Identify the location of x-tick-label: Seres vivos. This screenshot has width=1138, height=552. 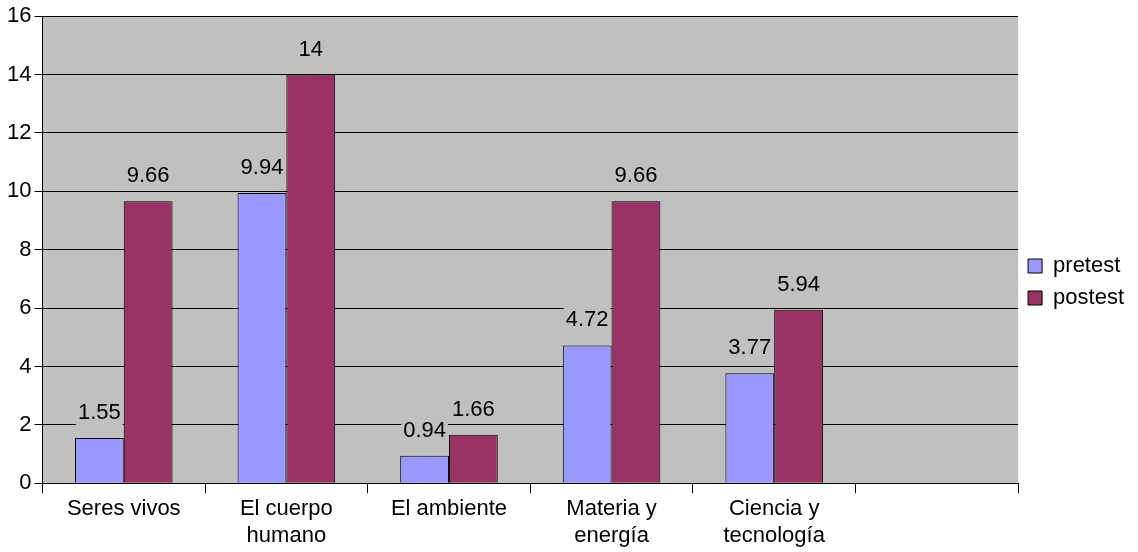
(123, 508).